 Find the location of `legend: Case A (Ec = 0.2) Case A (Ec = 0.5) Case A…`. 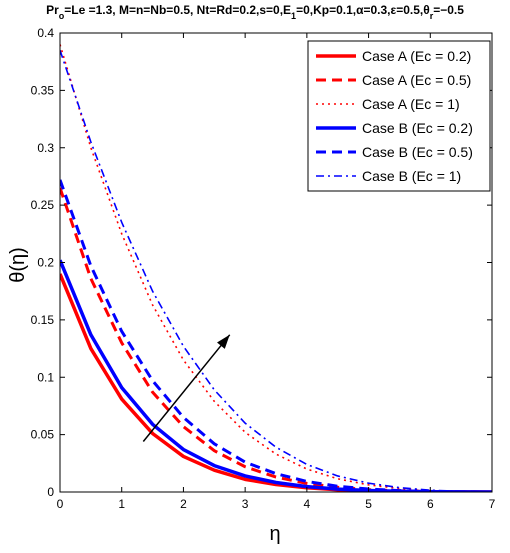

legend: Case A (Ec = 0.2) Case A (Ec = 0.5) Case A… is located at coordinates (399, 116).